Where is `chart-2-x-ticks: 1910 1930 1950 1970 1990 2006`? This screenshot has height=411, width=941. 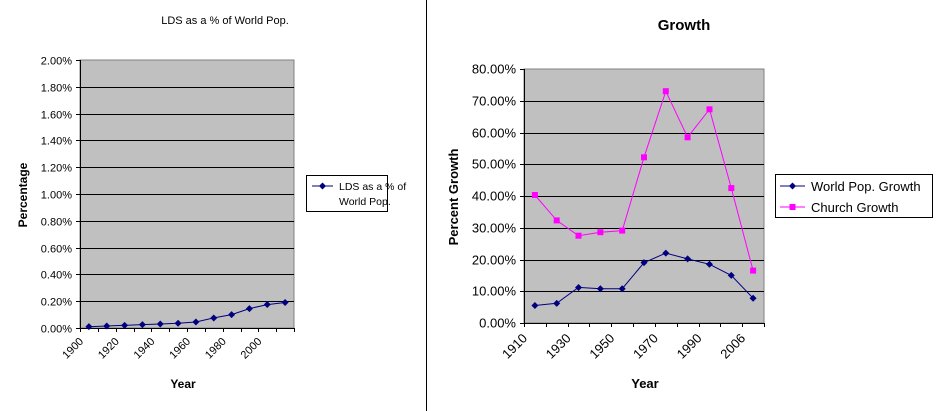
chart-2-x-ticks: 1910 1930 1950 1970 1990 2006 is located at coordinates (632, 342).